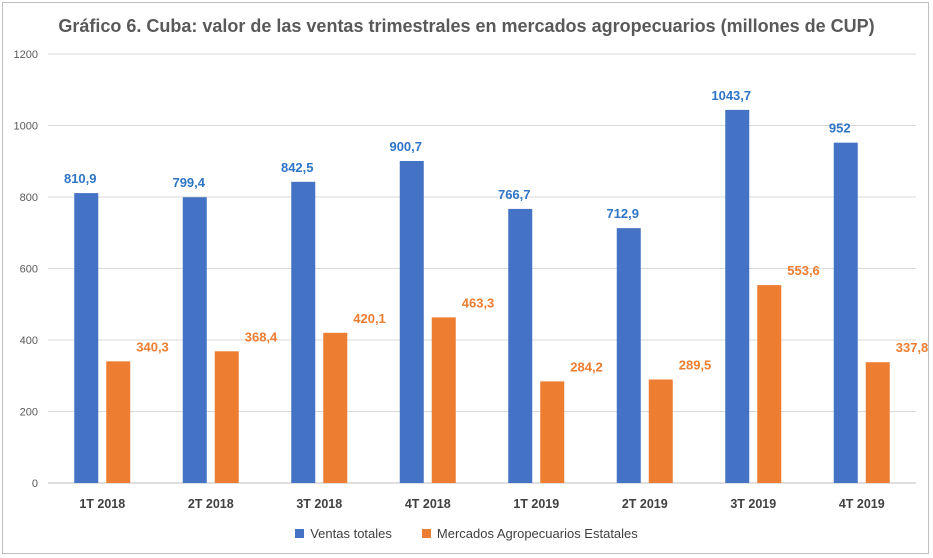 This screenshot has width=933, height=558. I want to click on data-label-mercados-estatales: 340,3, so click(152, 346).